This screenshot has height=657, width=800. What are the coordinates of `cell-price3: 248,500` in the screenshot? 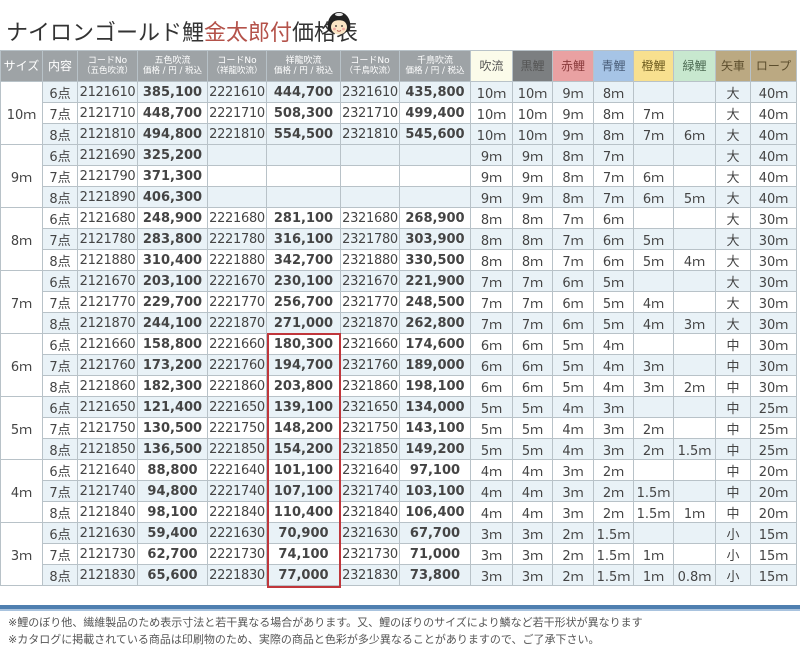 It's located at (435, 302).